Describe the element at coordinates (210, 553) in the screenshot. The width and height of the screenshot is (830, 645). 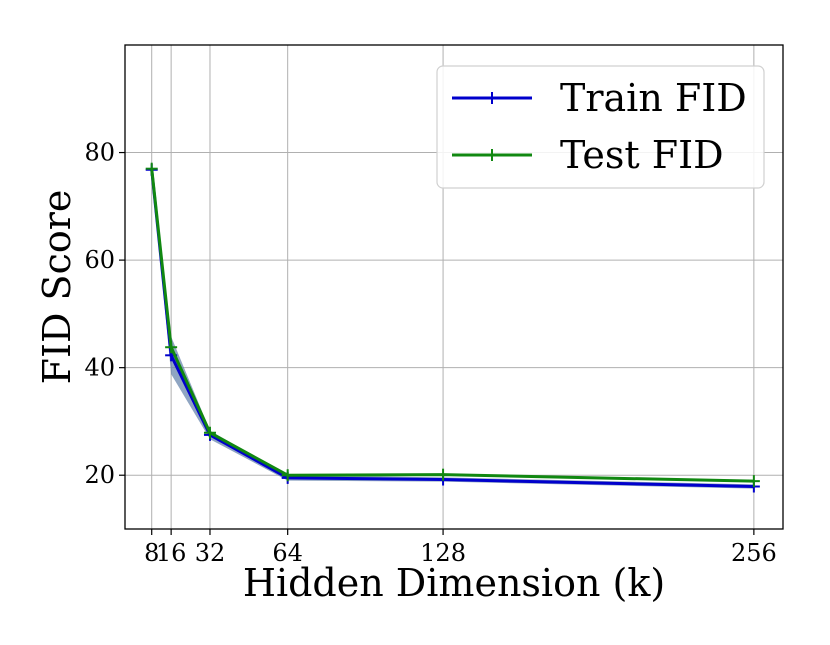
I see `x-tick-label: 32` at that location.